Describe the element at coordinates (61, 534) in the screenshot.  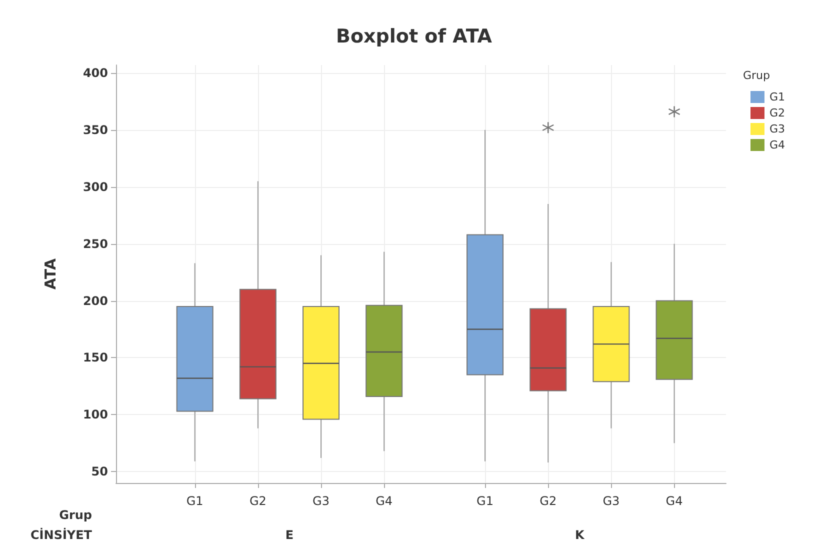
I see `x-axis-title: CİNSİYET` at that location.